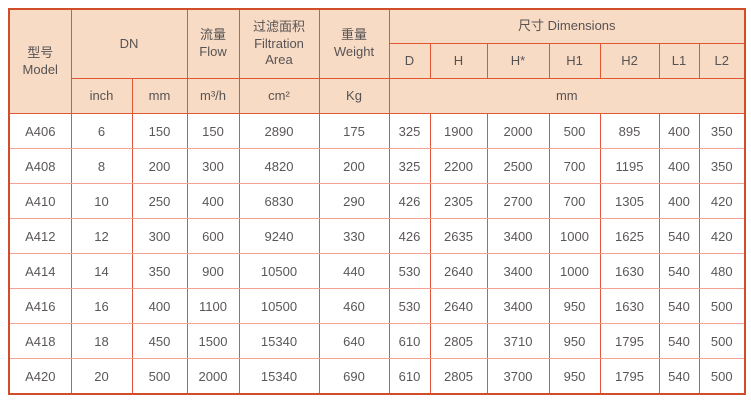 This screenshot has height=403, width=751. What do you see at coordinates (629, 131) in the screenshot?
I see `value-cell: 895` at bounding box center [629, 131].